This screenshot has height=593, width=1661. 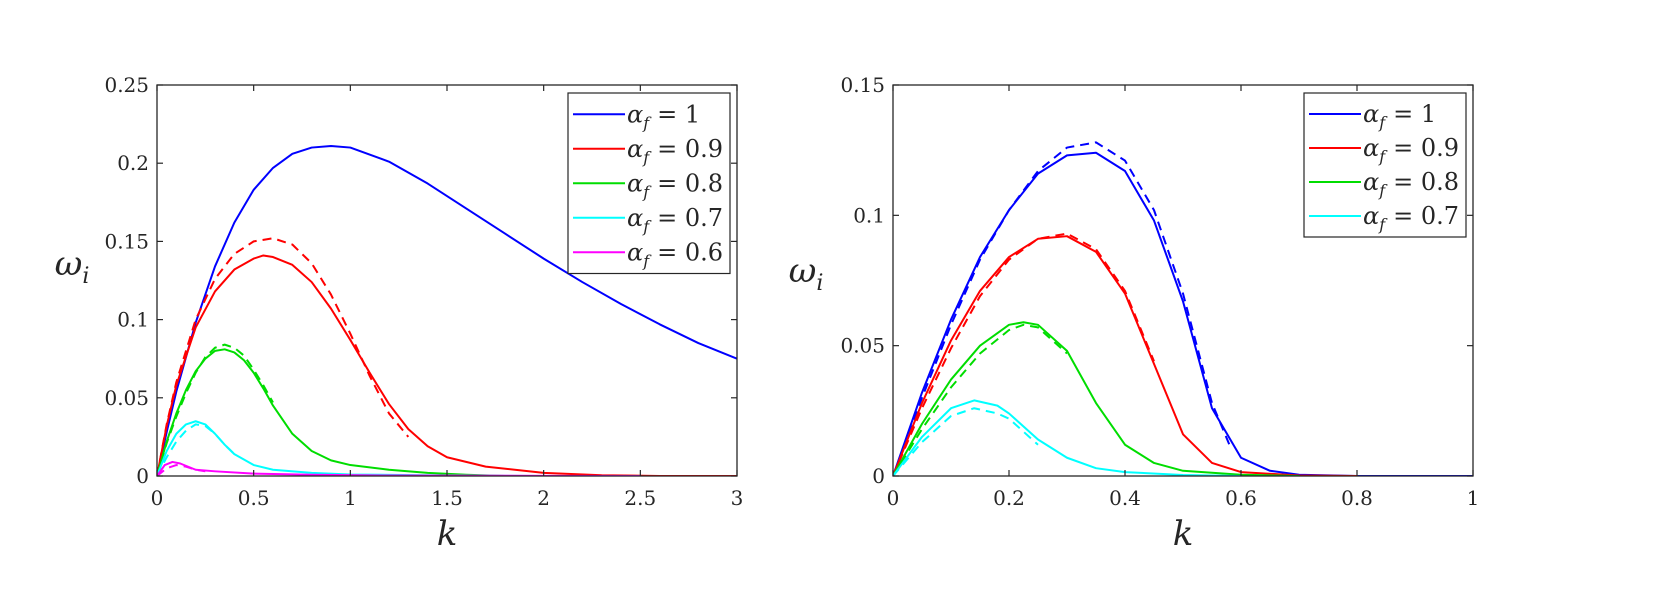 What do you see at coordinates (1009, 498) in the screenshot?
I see `x-tick-label: 0.2` at bounding box center [1009, 498].